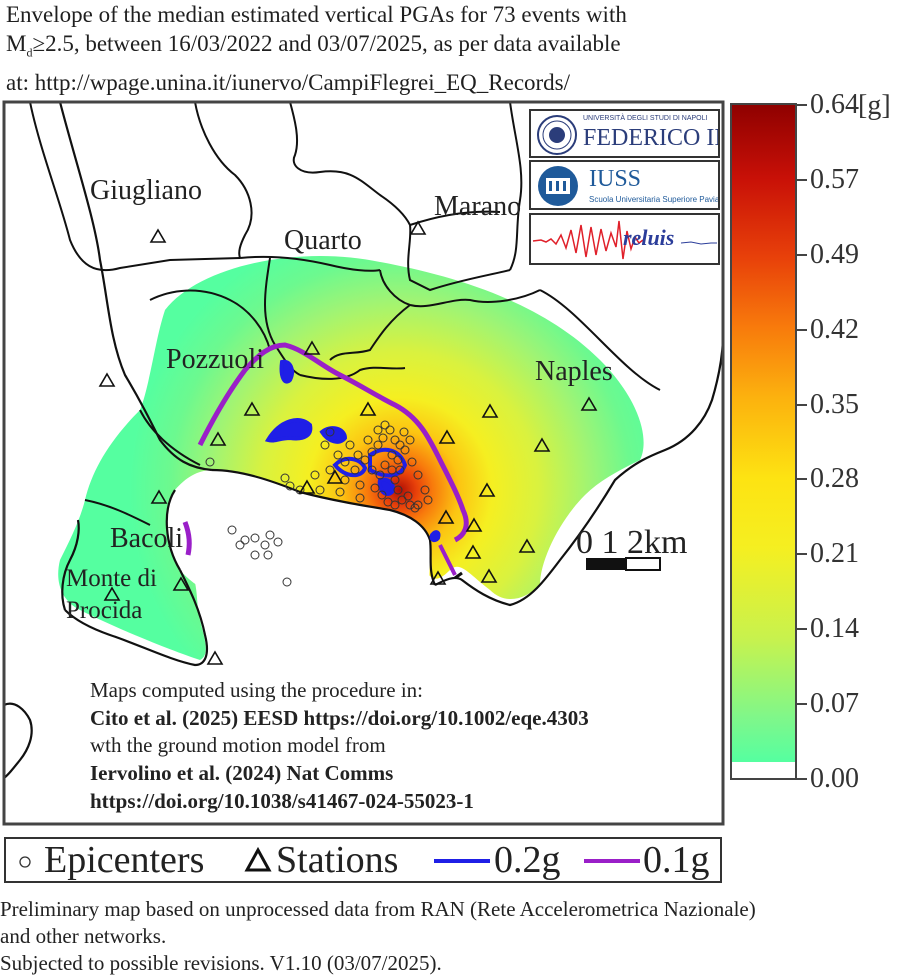 The height and width of the screenshot is (979, 914). What do you see at coordinates (527, 860) in the screenshot?
I see `legend-0-2g: 0.2g` at bounding box center [527, 860].